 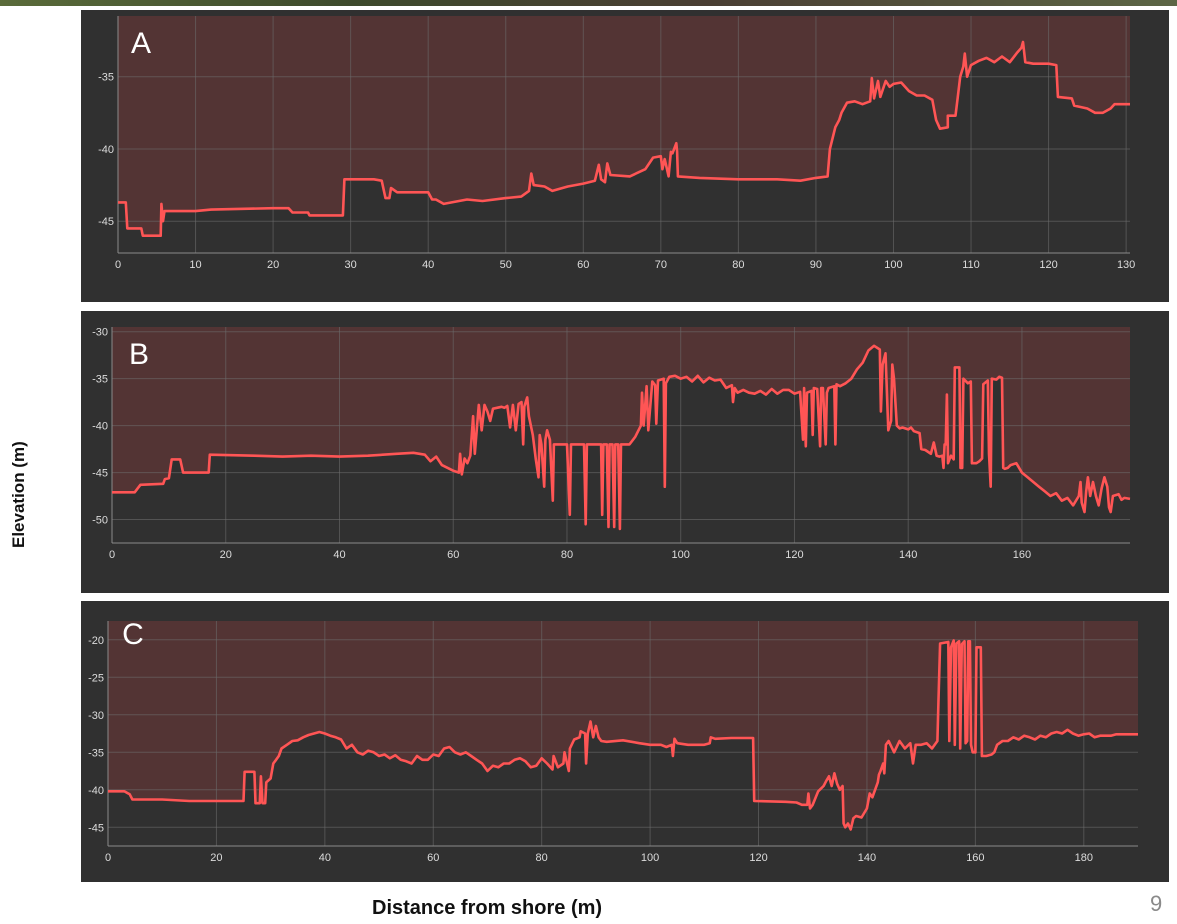 I want to click on chart-a-x-tick-label: 90, so click(x=816, y=265).